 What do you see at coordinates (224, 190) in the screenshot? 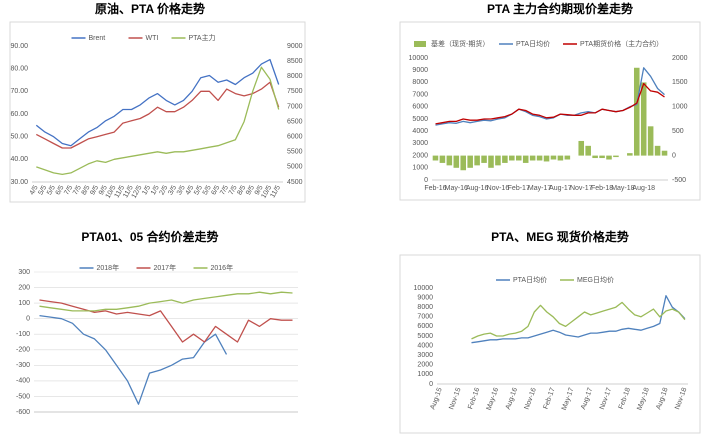
I see `x-tick-label: 7/5` at bounding box center [224, 190].